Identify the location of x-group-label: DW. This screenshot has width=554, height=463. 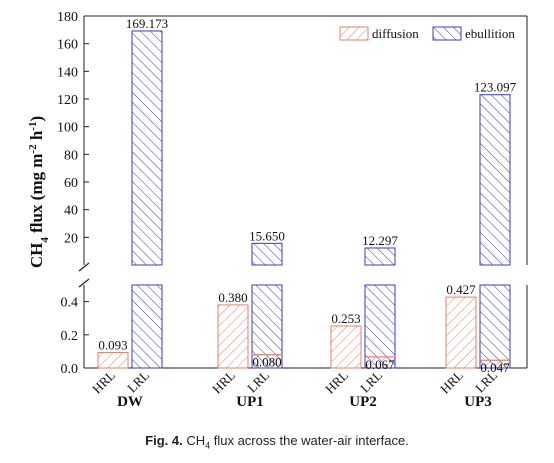
(130, 402).